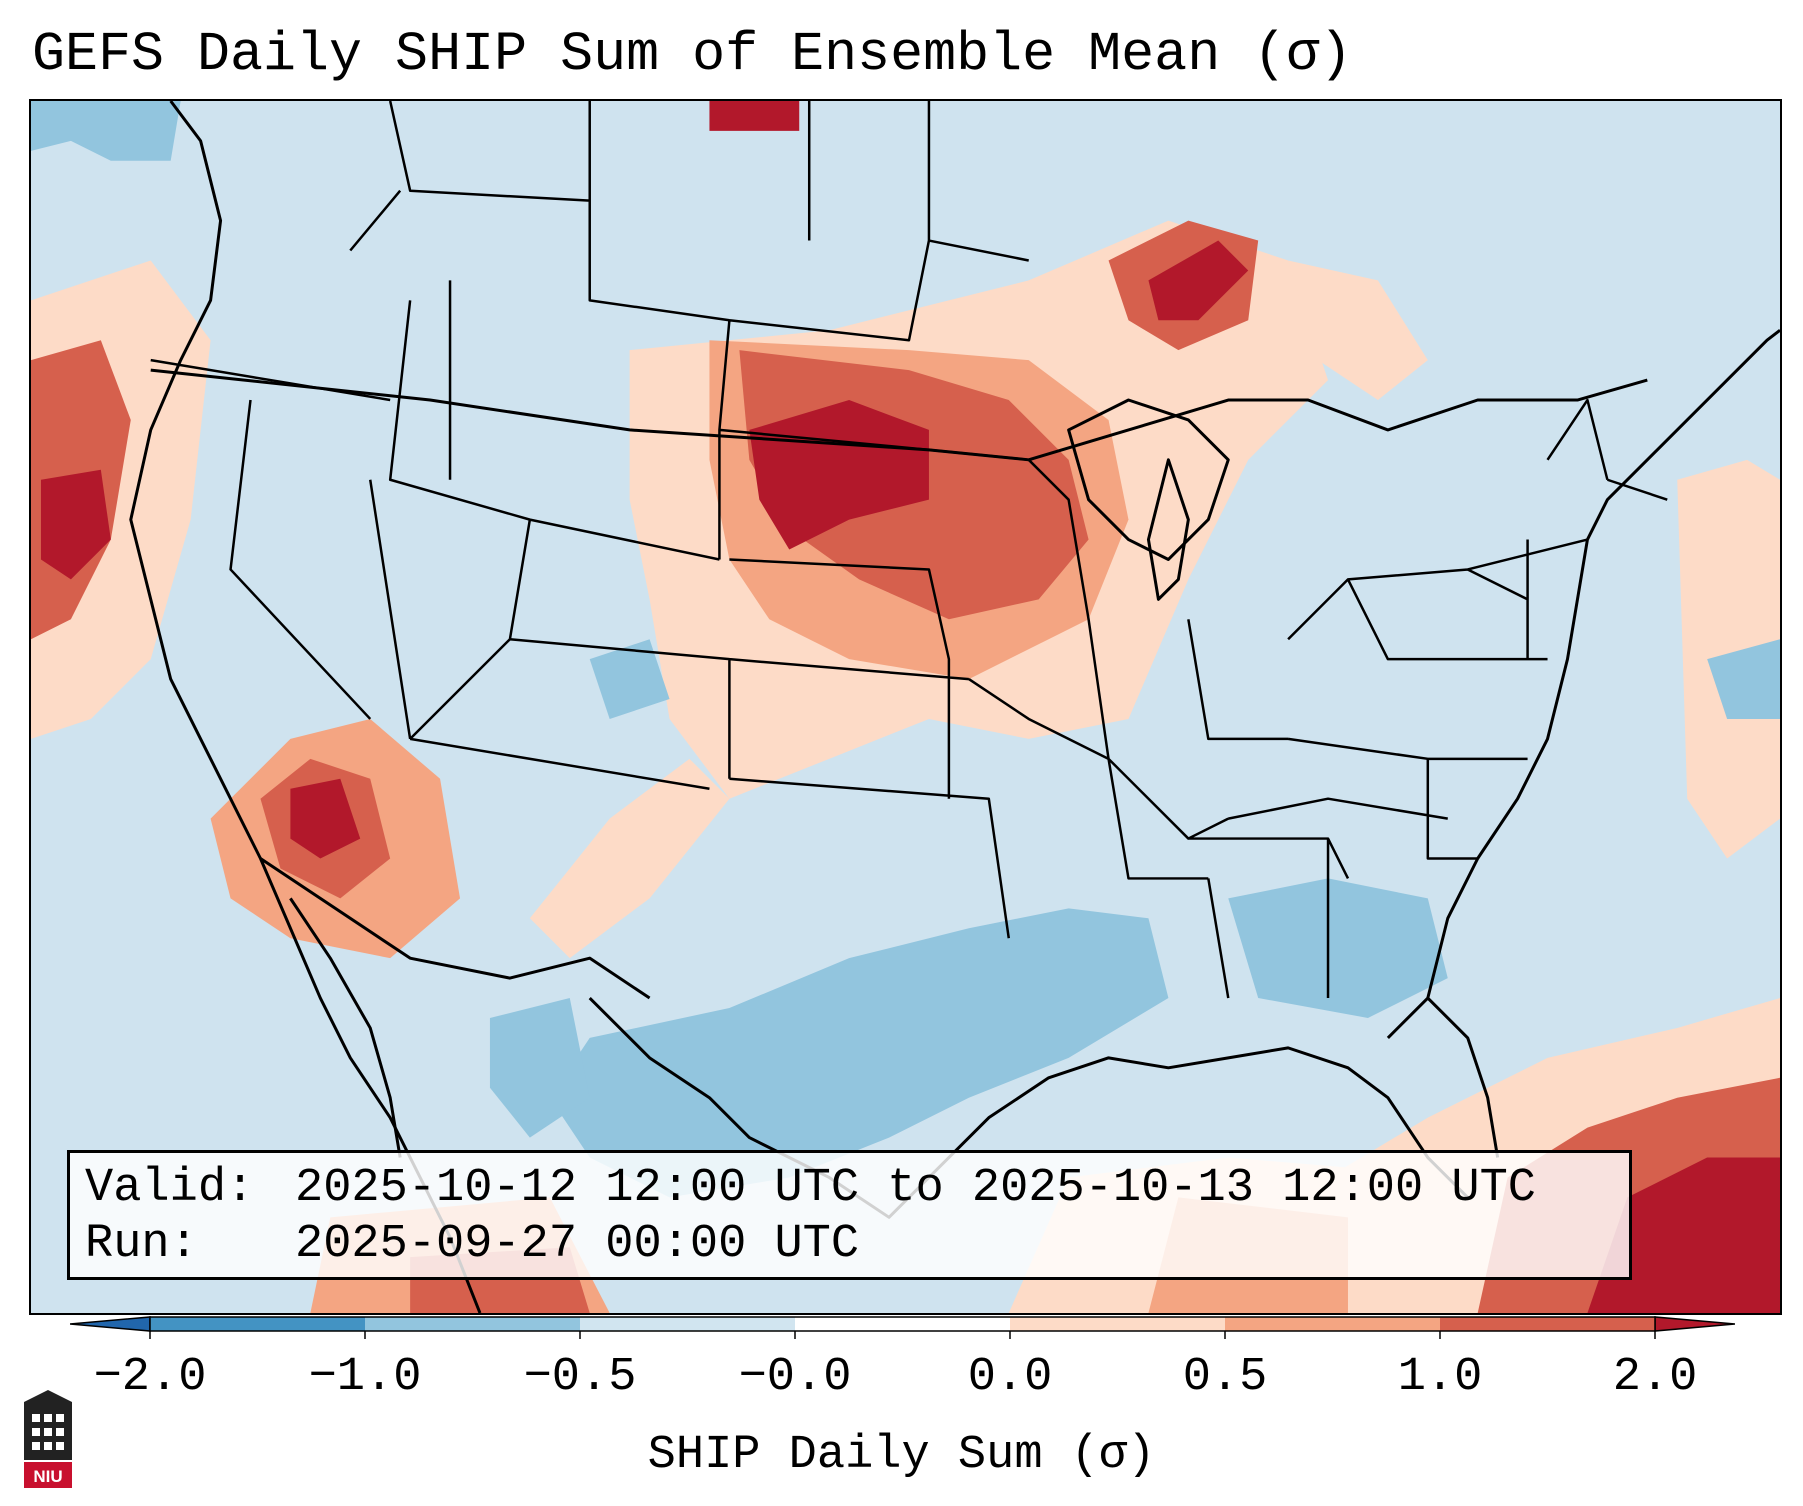  I want to click on baja-peninsula, so click(345, 1027).